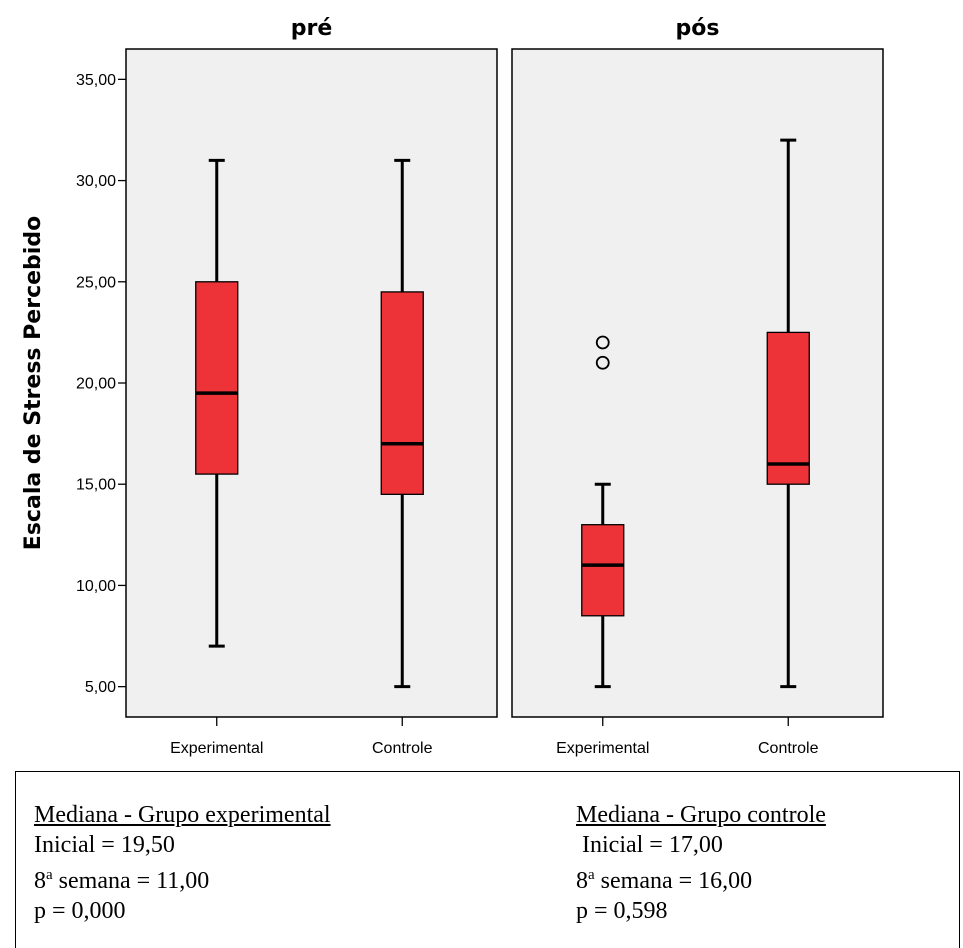  What do you see at coordinates (33, 383) in the screenshot?
I see `y-axis-label: Escala de Stress Percebido` at bounding box center [33, 383].